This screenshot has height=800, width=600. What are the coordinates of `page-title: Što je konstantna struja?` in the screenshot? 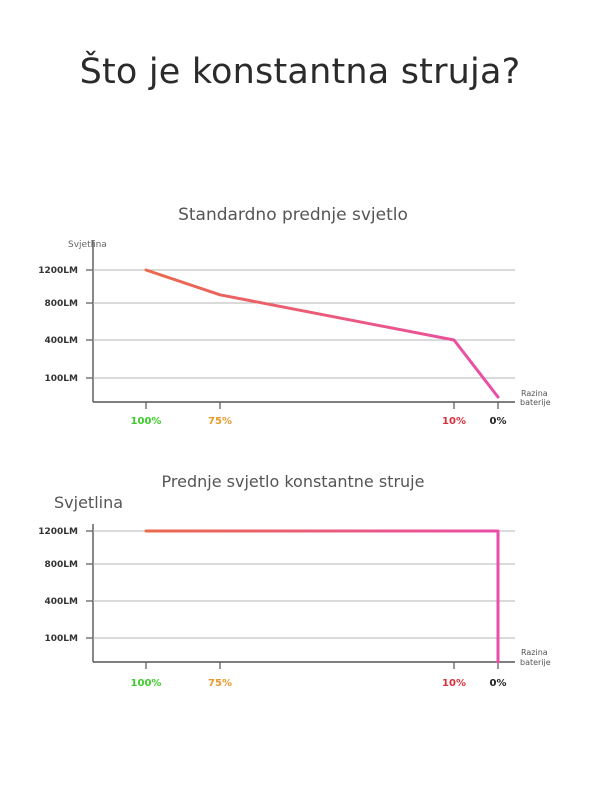 It's located at (300, 72).